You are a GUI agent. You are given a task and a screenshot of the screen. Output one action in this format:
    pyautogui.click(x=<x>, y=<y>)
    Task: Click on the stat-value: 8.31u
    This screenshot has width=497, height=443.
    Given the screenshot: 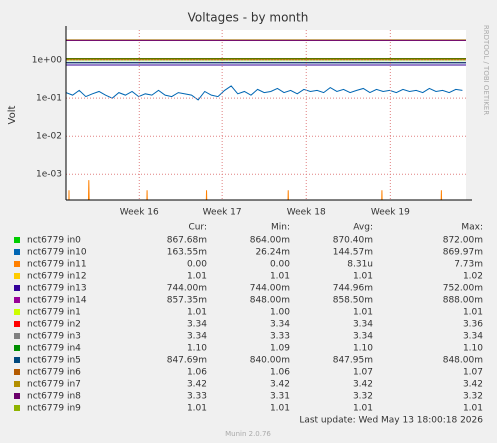 What is the action you would take?
    pyautogui.click(x=360, y=265)
    